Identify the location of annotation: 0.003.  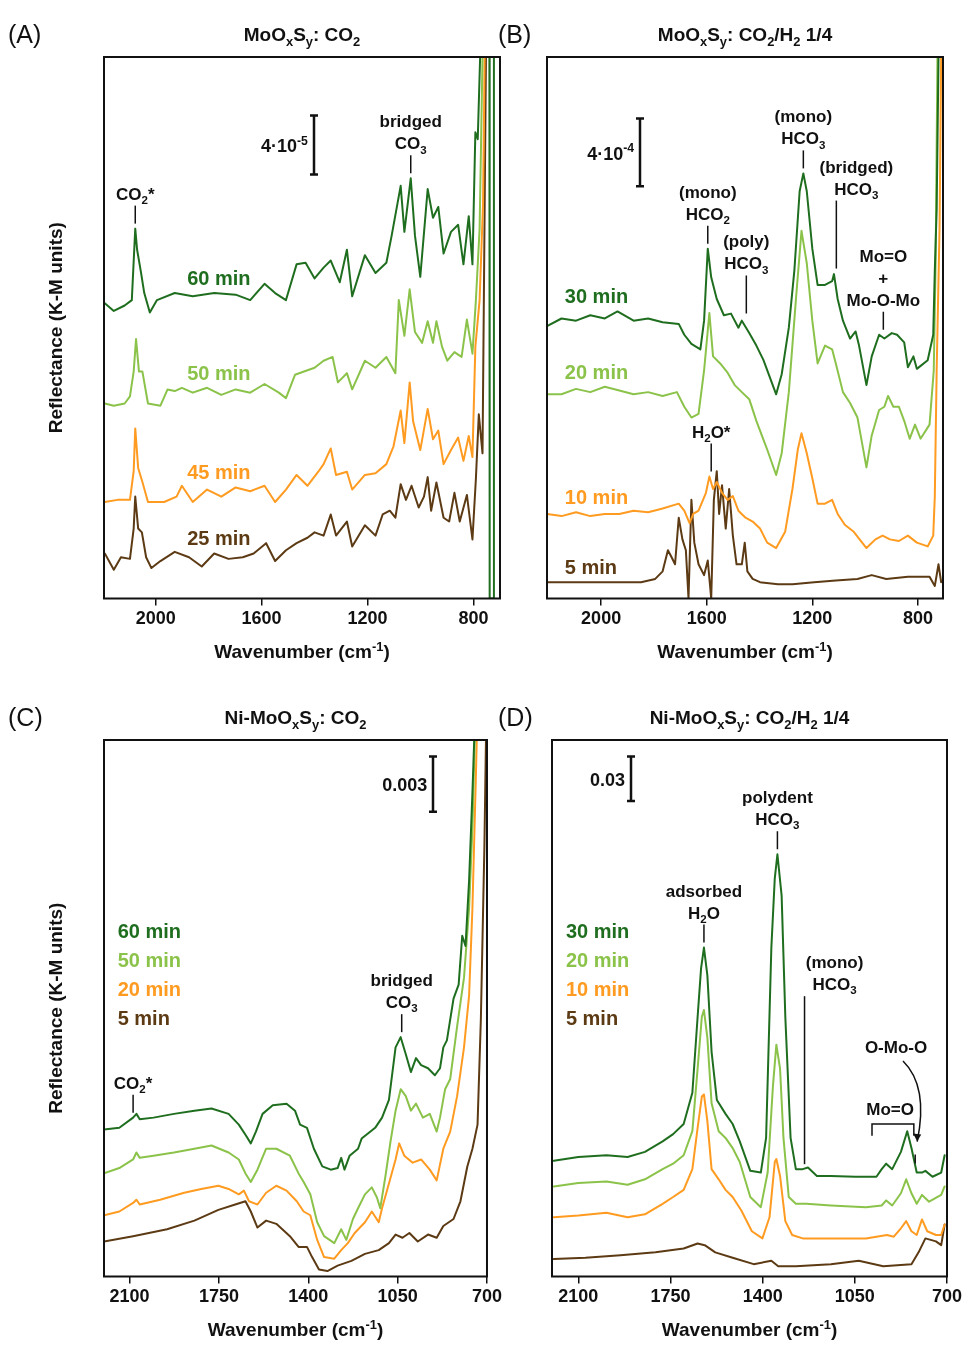
(405, 785).